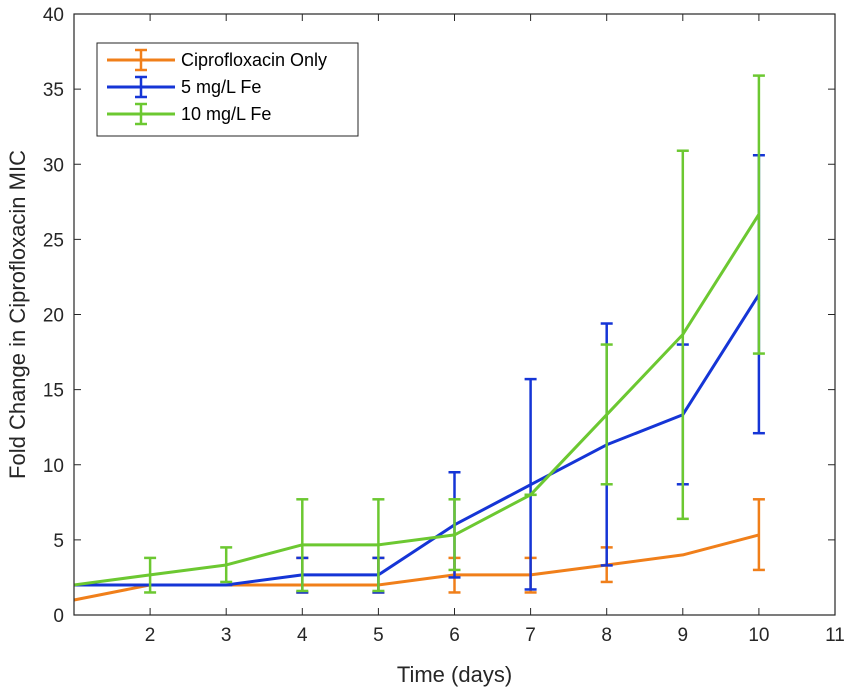 The image size is (851, 694). What do you see at coordinates (53, 15) in the screenshot?
I see `y-tick-label: 40` at bounding box center [53, 15].